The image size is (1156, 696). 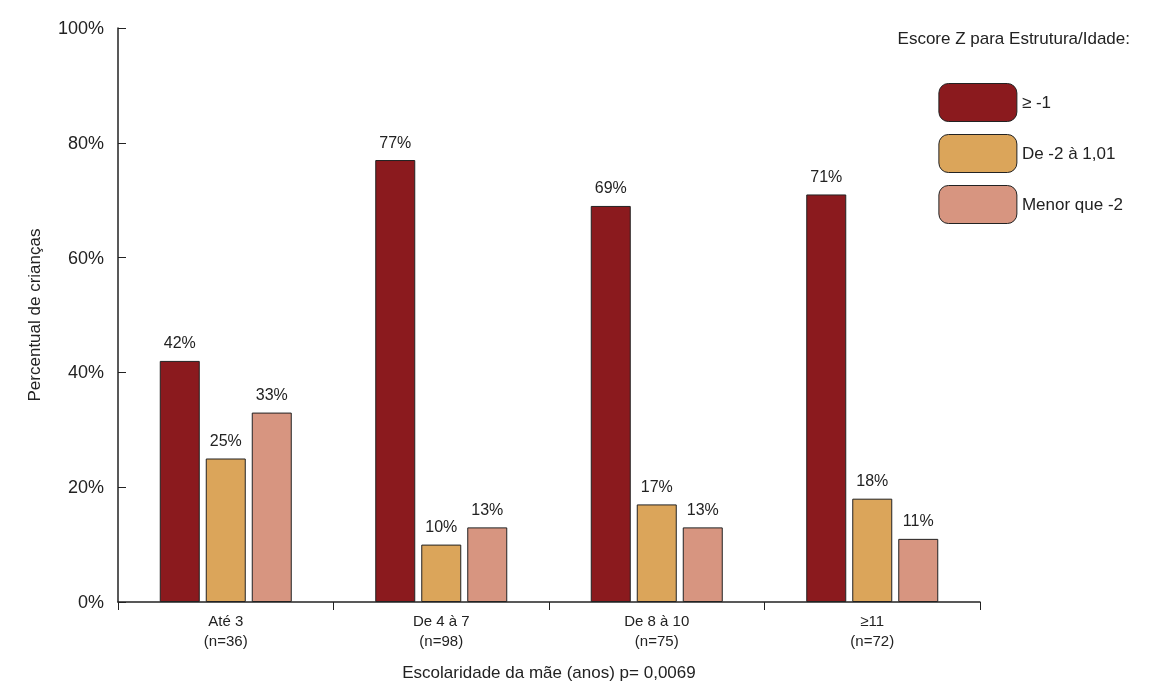 What do you see at coordinates (85, 372) in the screenshot?
I see `y-tick-label: 40%` at bounding box center [85, 372].